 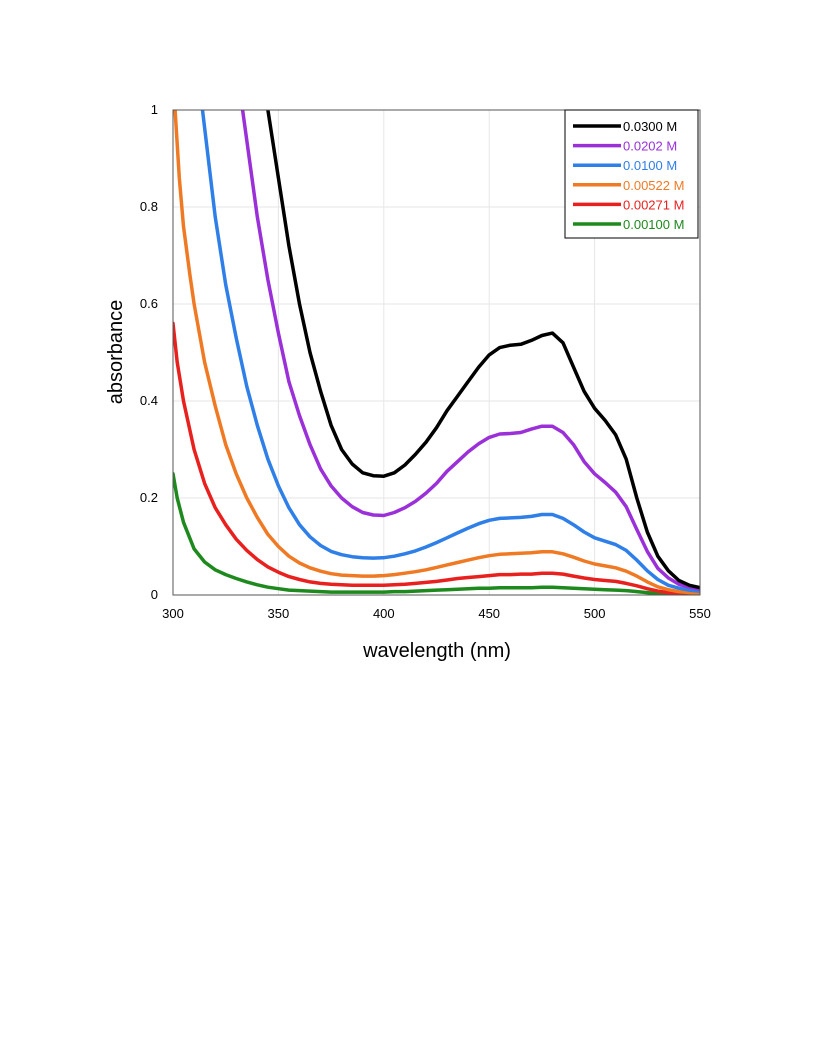 What do you see at coordinates (436, 533) in the screenshot?
I see `series-line` at bounding box center [436, 533].